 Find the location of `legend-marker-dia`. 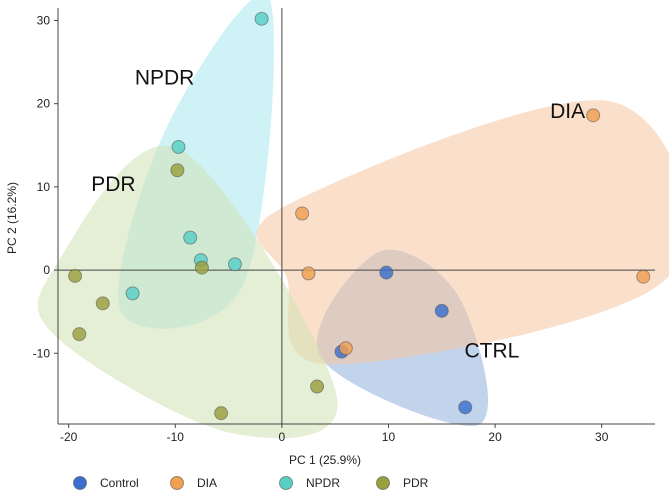

legend-marker-dia is located at coordinates (177, 483).